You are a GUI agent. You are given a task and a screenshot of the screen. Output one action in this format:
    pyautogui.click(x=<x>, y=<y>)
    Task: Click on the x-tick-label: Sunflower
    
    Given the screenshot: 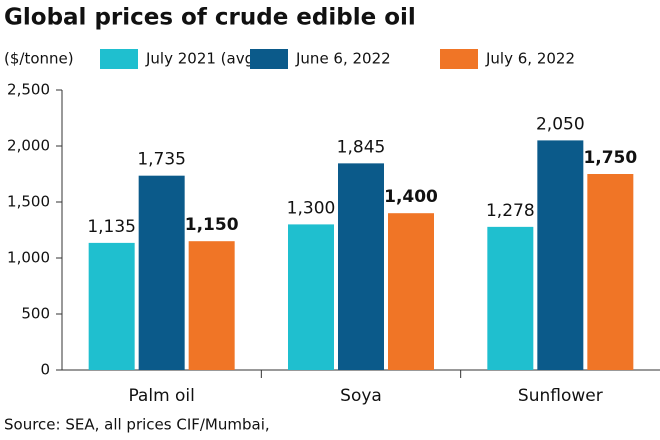 What is the action you would take?
    pyautogui.click(x=560, y=396)
    